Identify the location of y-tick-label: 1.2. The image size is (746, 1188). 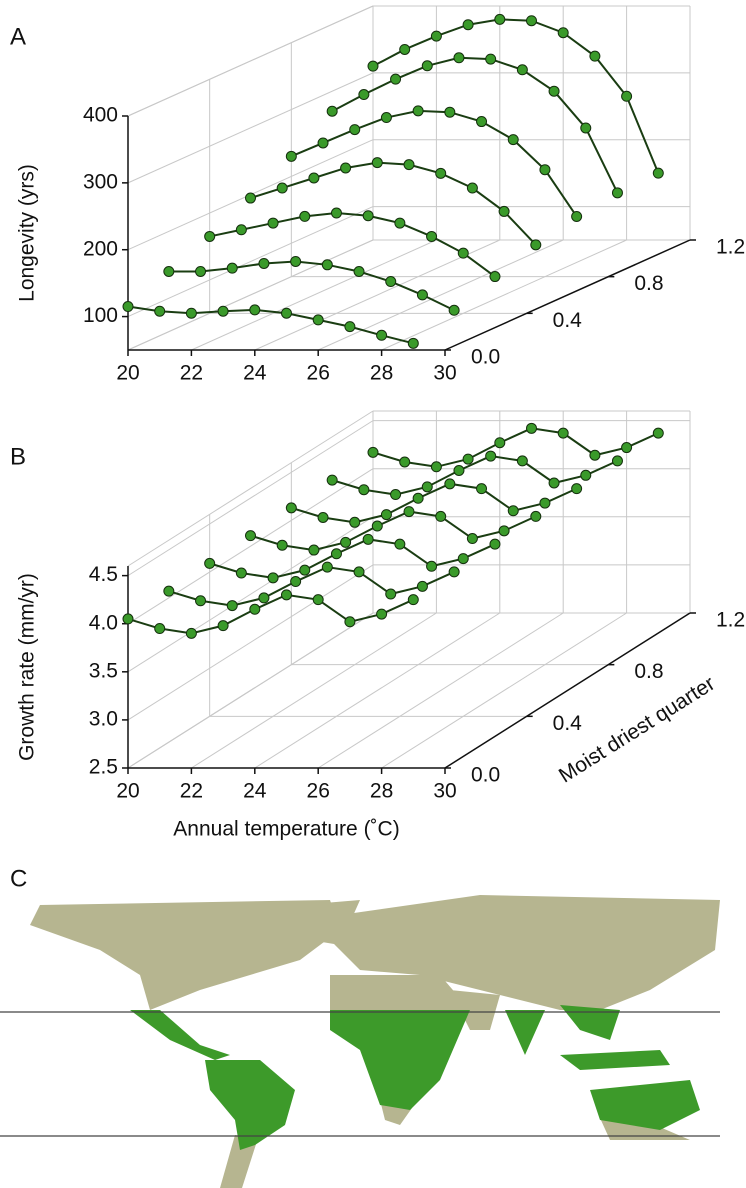
(730, 247).